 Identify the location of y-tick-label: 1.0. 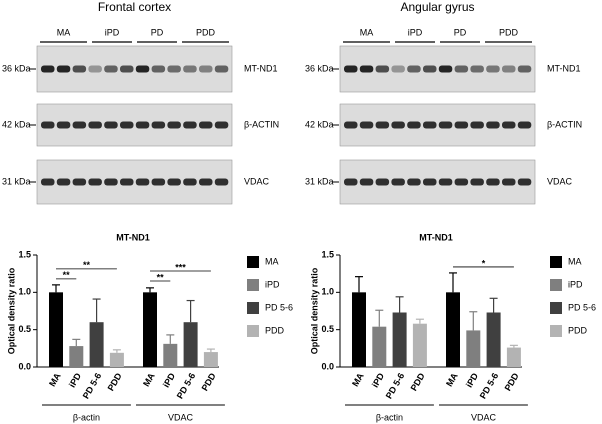
(327, 292).